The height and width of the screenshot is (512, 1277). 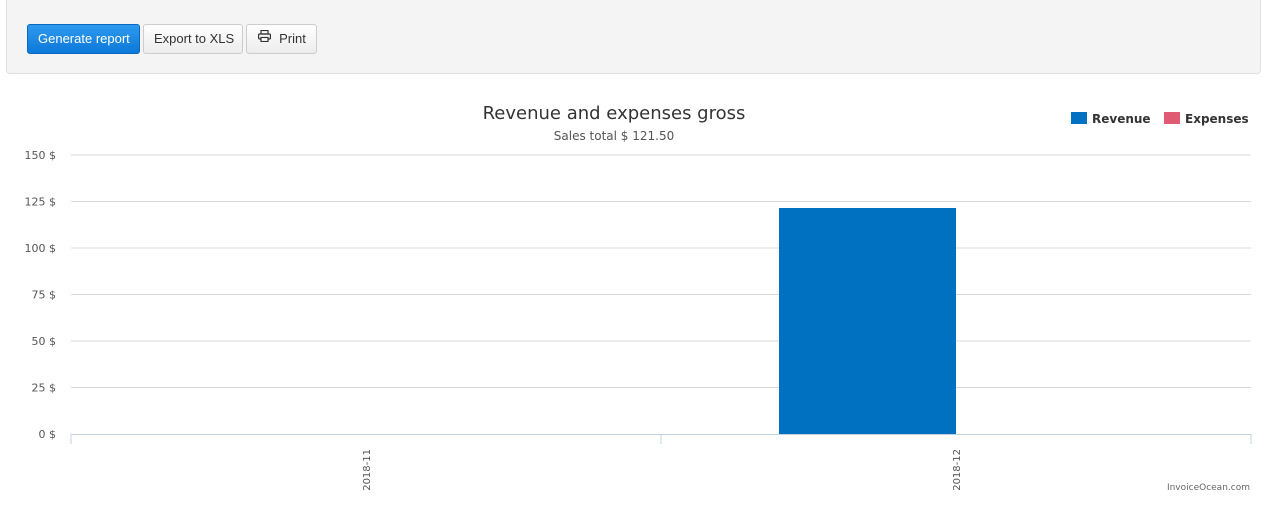 What do you see at coordinates (1172, 118) in the screenshot?
I see `legend-swatch-expenses` at bounding box center [1172, 118].